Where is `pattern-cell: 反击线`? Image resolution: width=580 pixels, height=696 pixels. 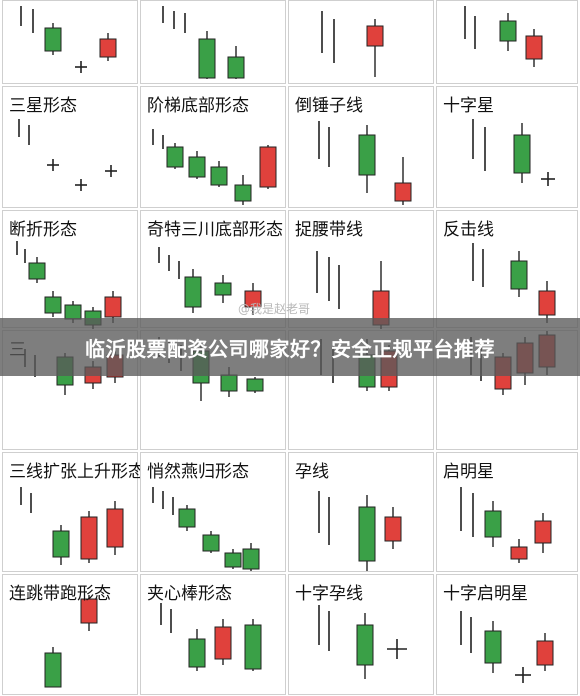
pattern-cell: 反击线 is located at coordinates (507, 269).